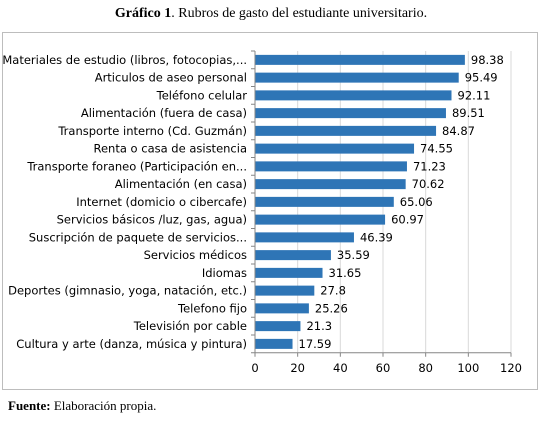  I want to click on category-label: Internet (domicio o cibercafe), so click(161, 202).